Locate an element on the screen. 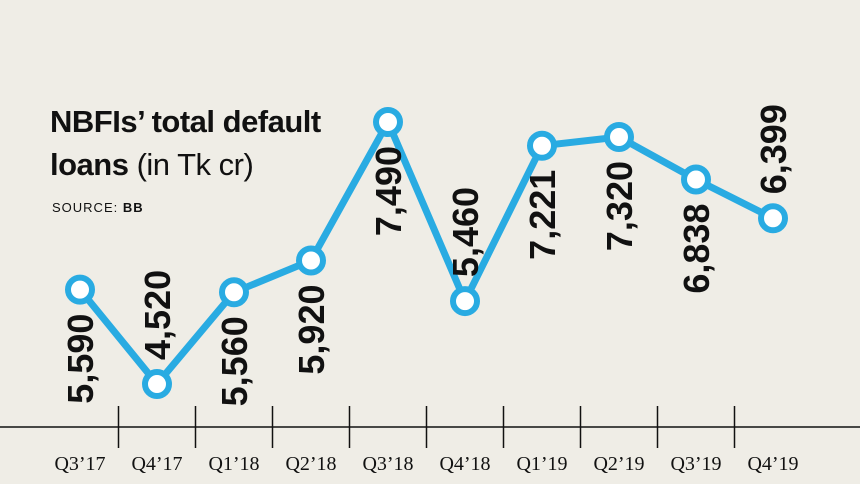 The image size is (860, 484). data-label-group: 5,920 is located at coordinates (311, 329).